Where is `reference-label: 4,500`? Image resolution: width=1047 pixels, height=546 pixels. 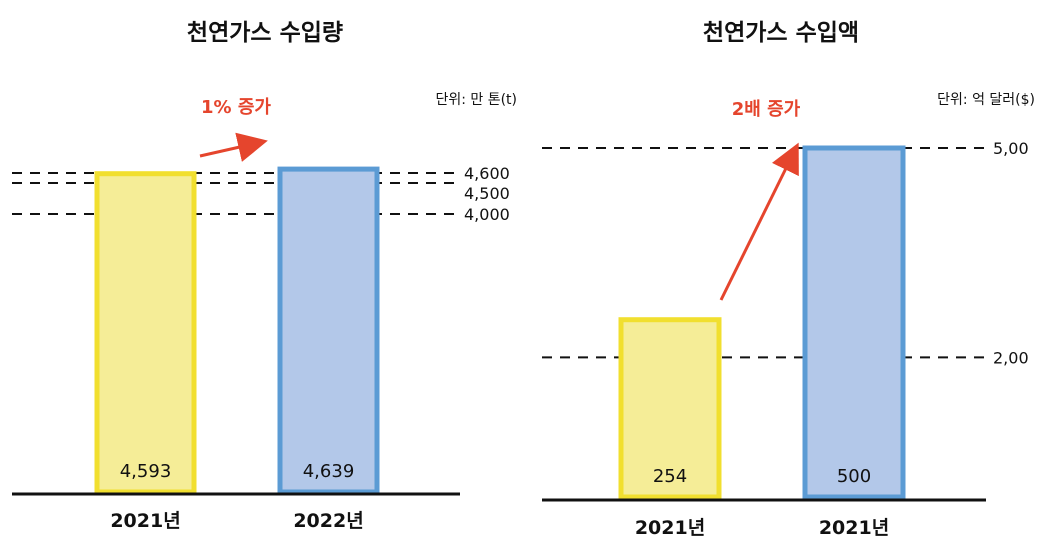 reference-label: 4,500 is located at coordinates (487, 193).